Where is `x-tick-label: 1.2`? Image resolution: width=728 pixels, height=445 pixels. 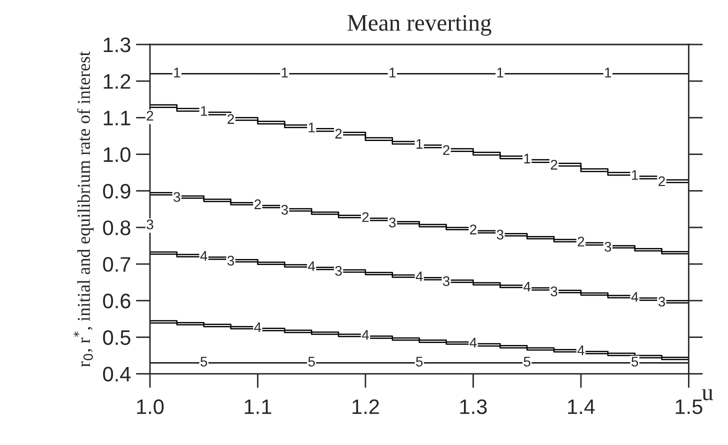
x-tick-label: 1.2 is located at coordinates (365, 406).